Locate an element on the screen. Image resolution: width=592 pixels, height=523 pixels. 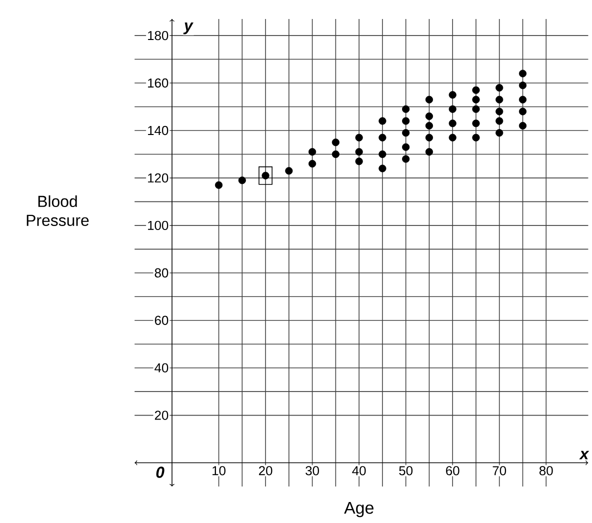
x-tick-label: 40 is located at coordinates (359, 471).